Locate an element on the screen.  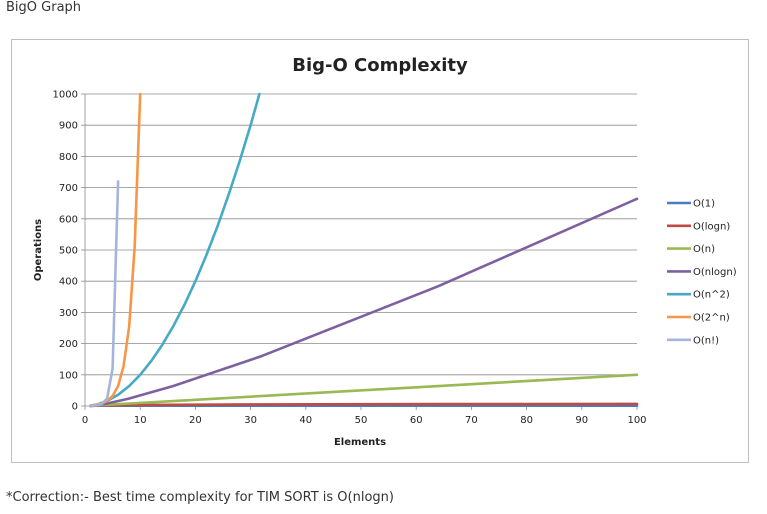
page-heading: BigO Graph is located at coordinates (44, 7).